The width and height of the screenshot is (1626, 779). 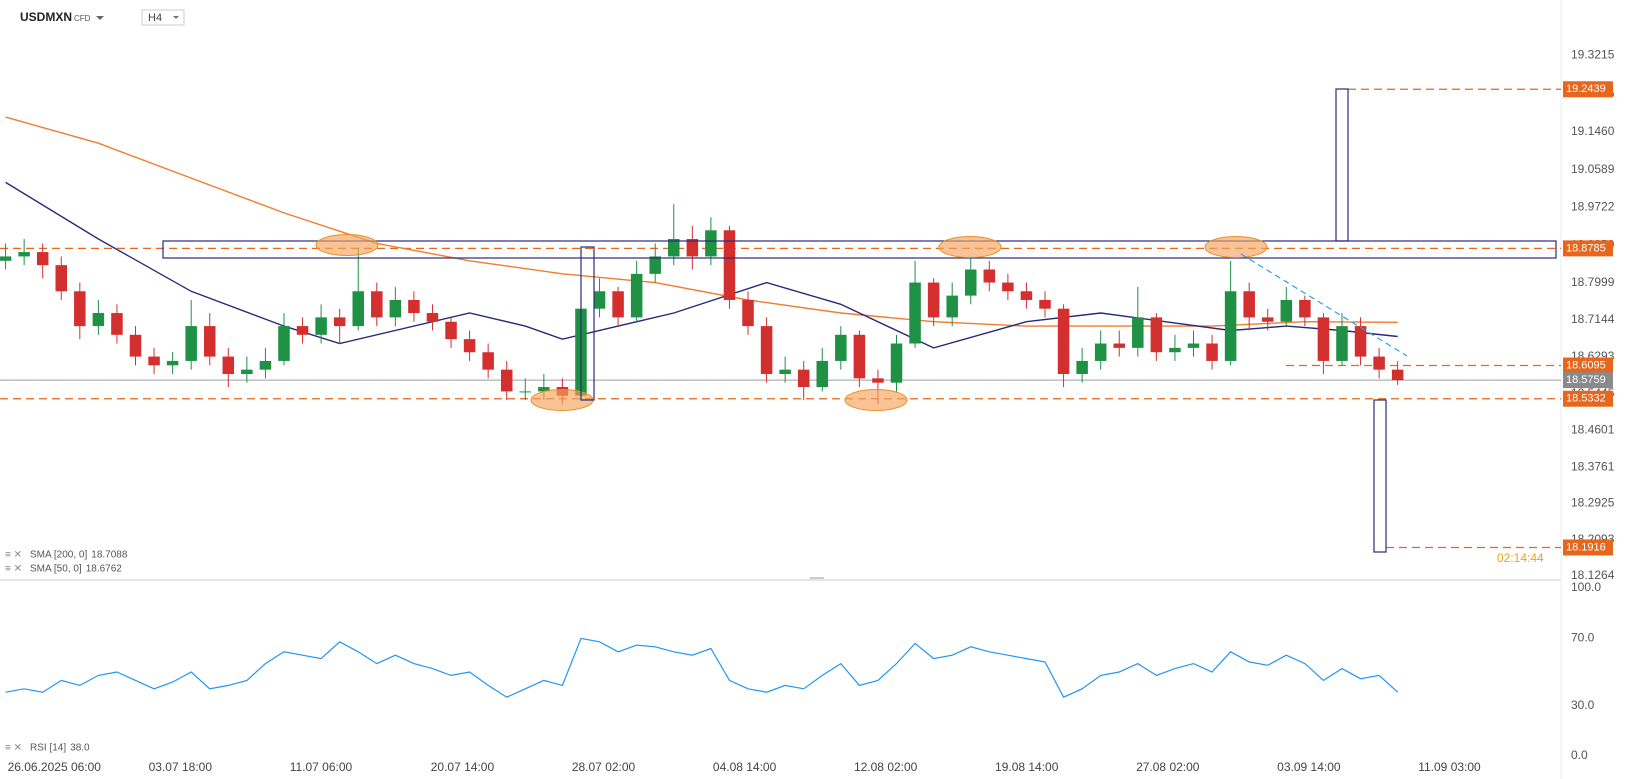 What do you see at coordinates (55, 767) in the screenshot?
I see `x-tick-label: 26.06.2025 06:00` at bounding box center [55, 767].